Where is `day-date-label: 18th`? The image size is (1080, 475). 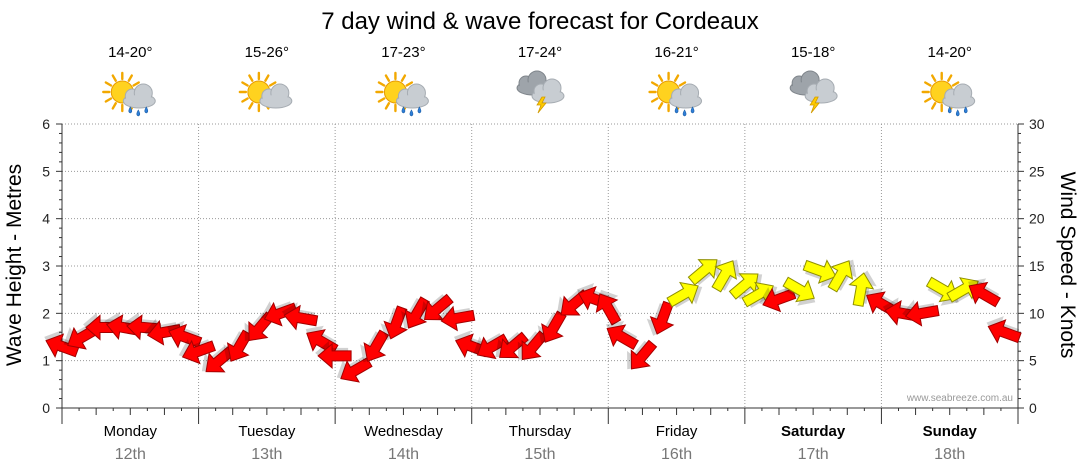 day-date-label: 18th is located at coordinates (949, 454).